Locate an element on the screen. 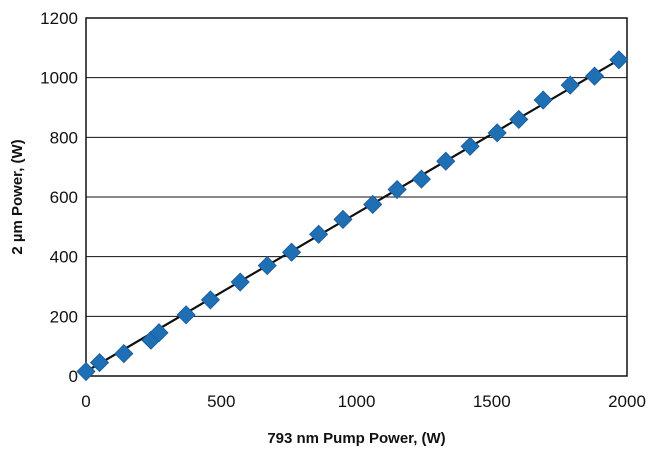 The width and height of the screenshot is (652, 450). y-tick-label: 800 is located at coordinates (64, 137).